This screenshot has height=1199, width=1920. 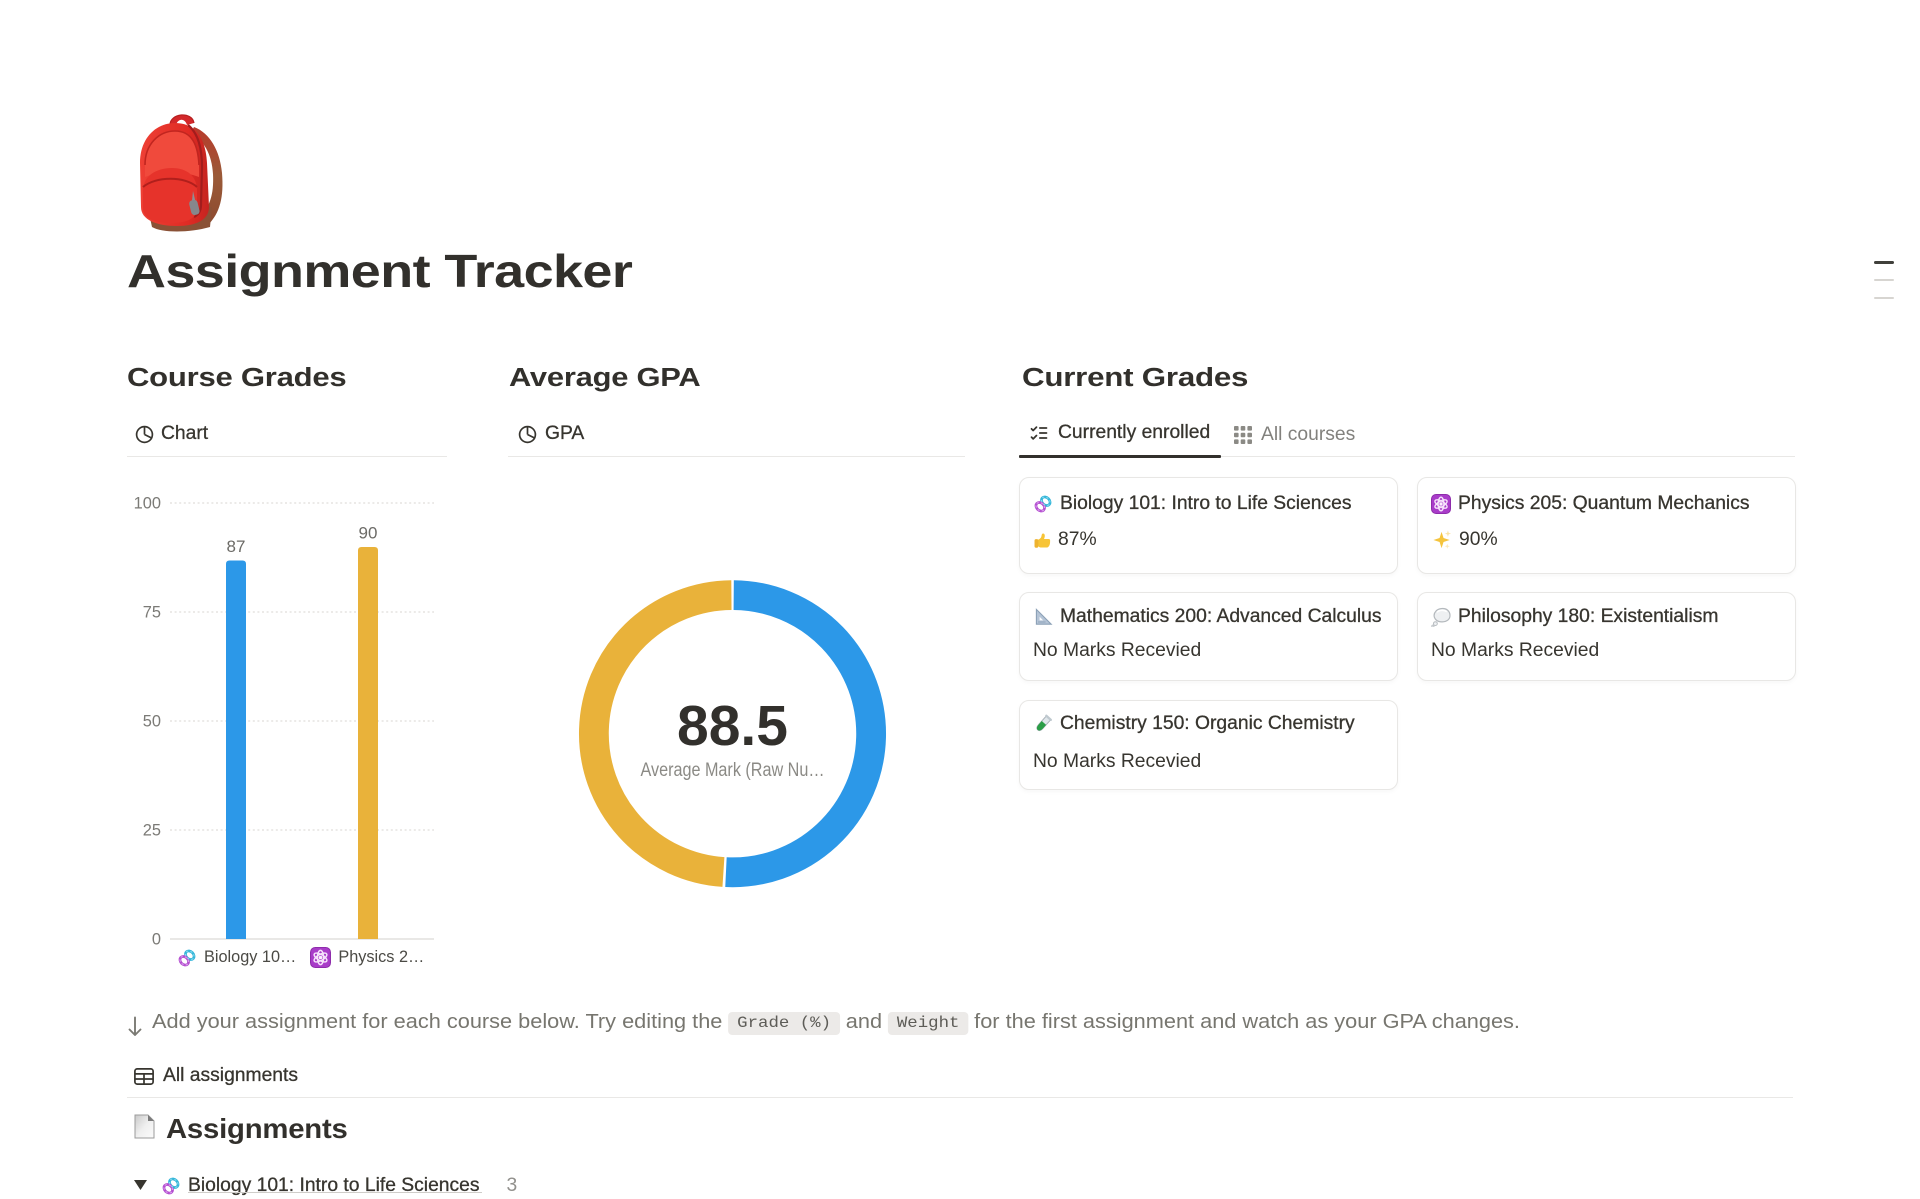 What do you see at coordinates (152, 831) in the screenshot?
I see `svg-text: 25` at bounding box center [152, 831].